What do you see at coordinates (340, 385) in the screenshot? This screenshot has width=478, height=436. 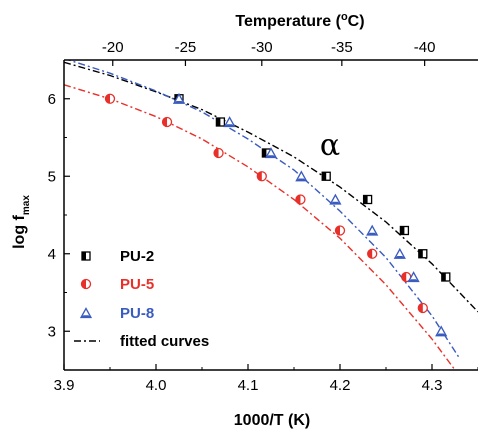 I see `x-tick-label: 4.2` at bounding box center [340, 385].